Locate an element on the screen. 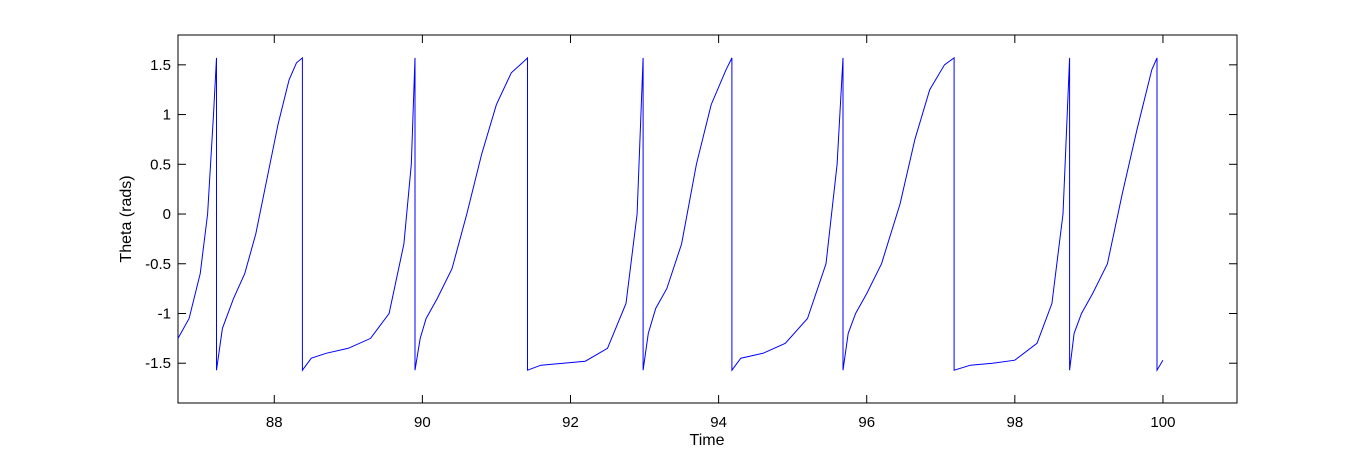  y-tick-label: -1 is located at coordinates (164, 313).